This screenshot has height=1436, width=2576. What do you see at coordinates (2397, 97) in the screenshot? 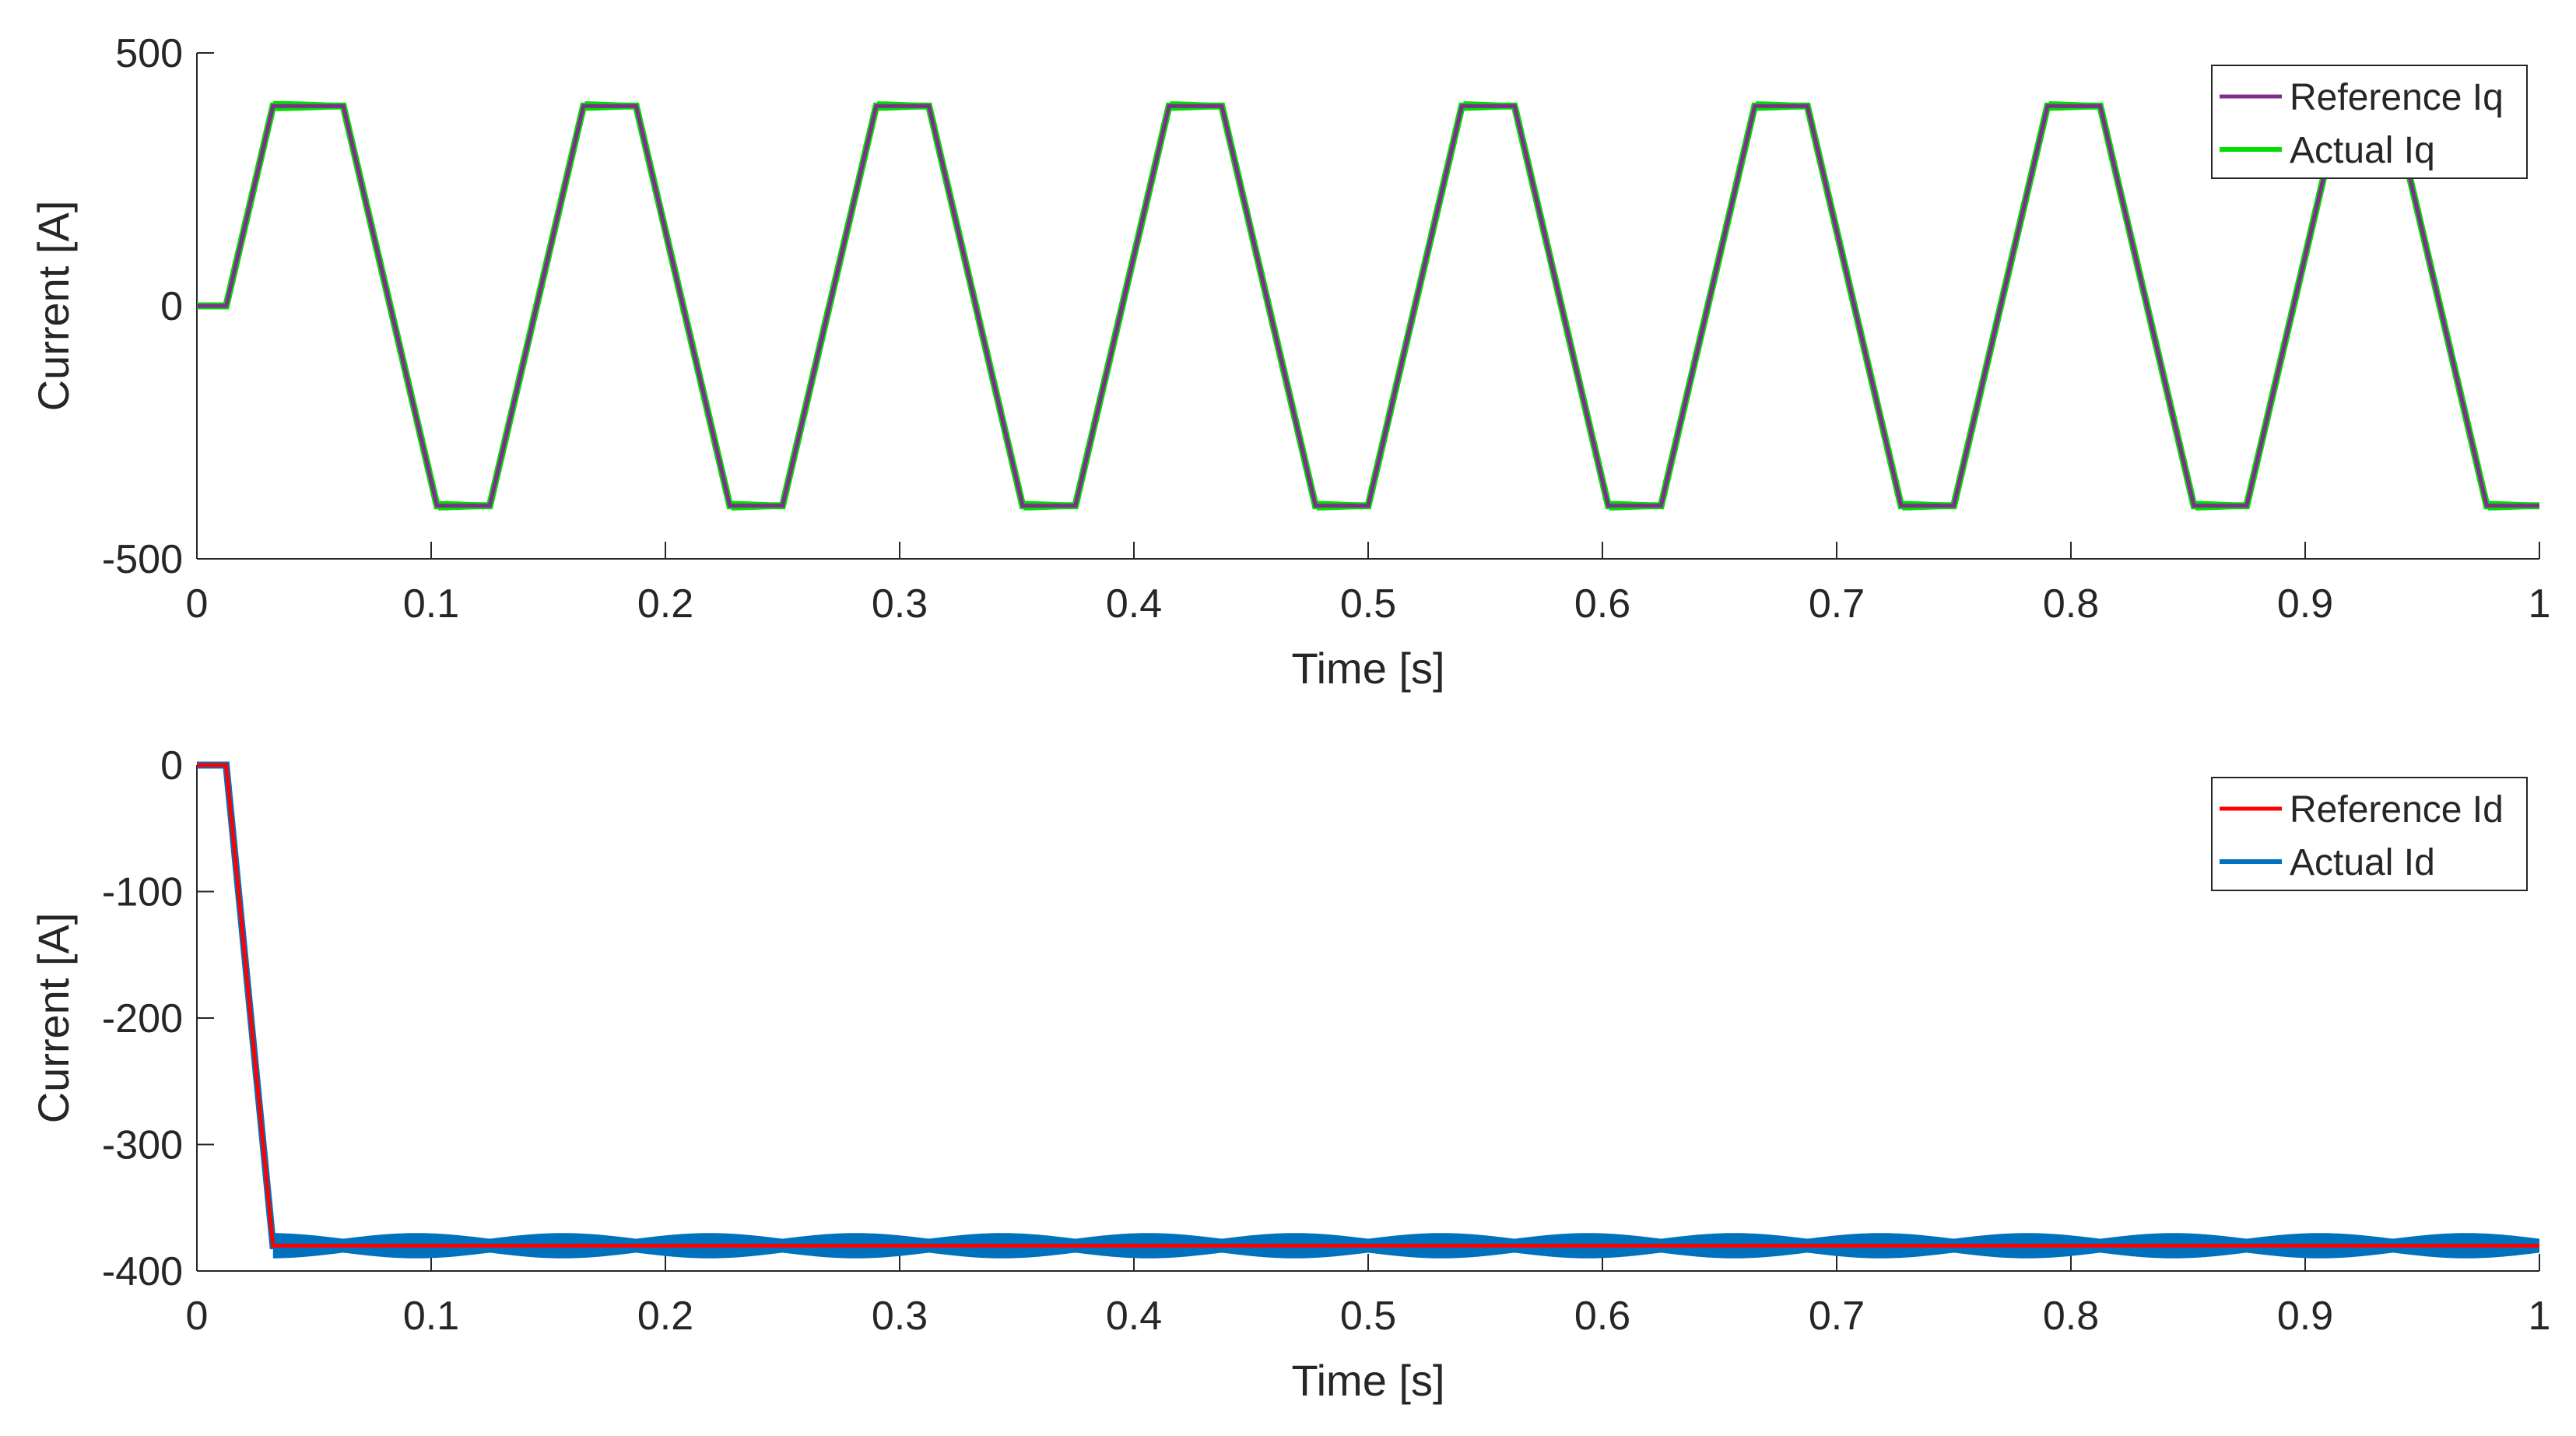
I see `legend-entry-reference-iq-label: Reference Iq` at bounding box center [2397, 97].